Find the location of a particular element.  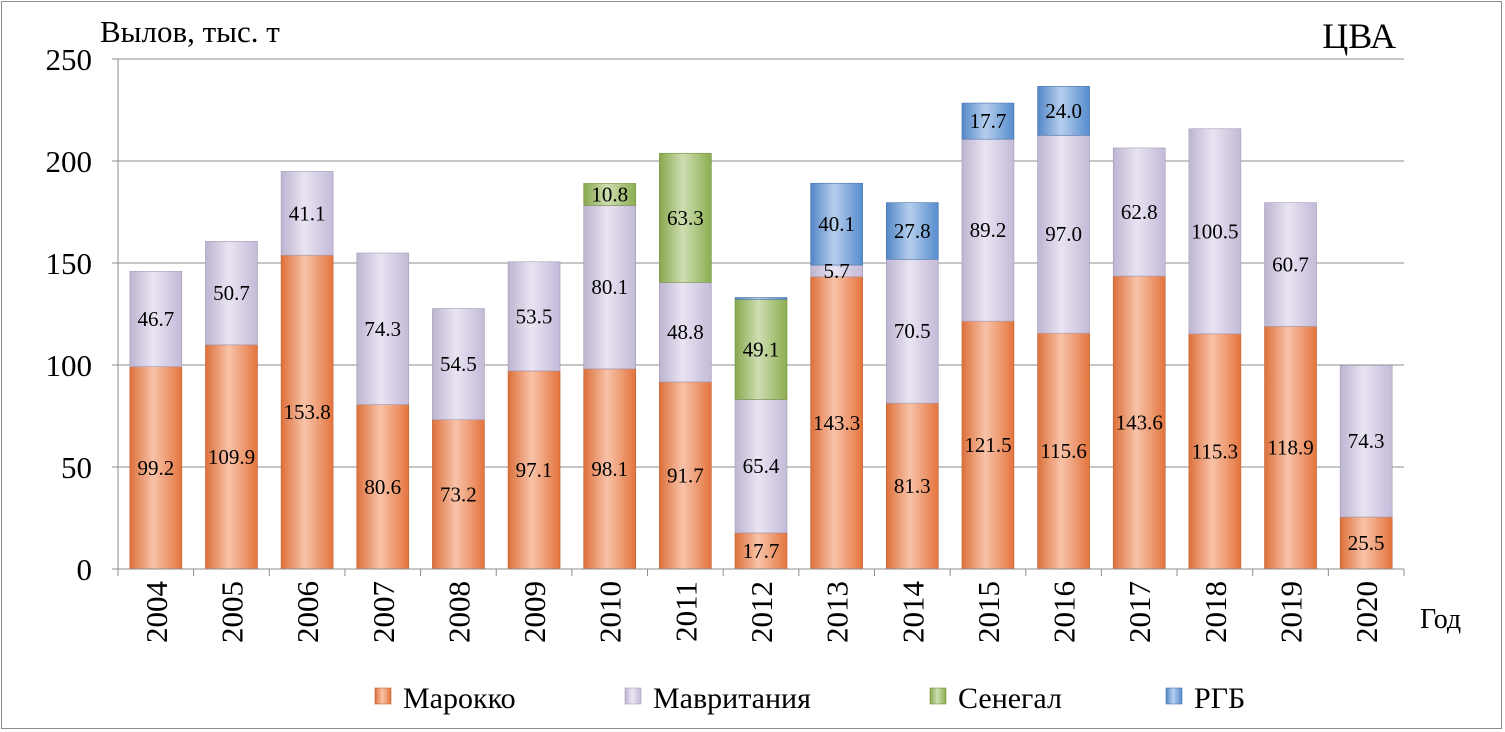

legend-item: Мавритания is located at coordinates (717, 698).